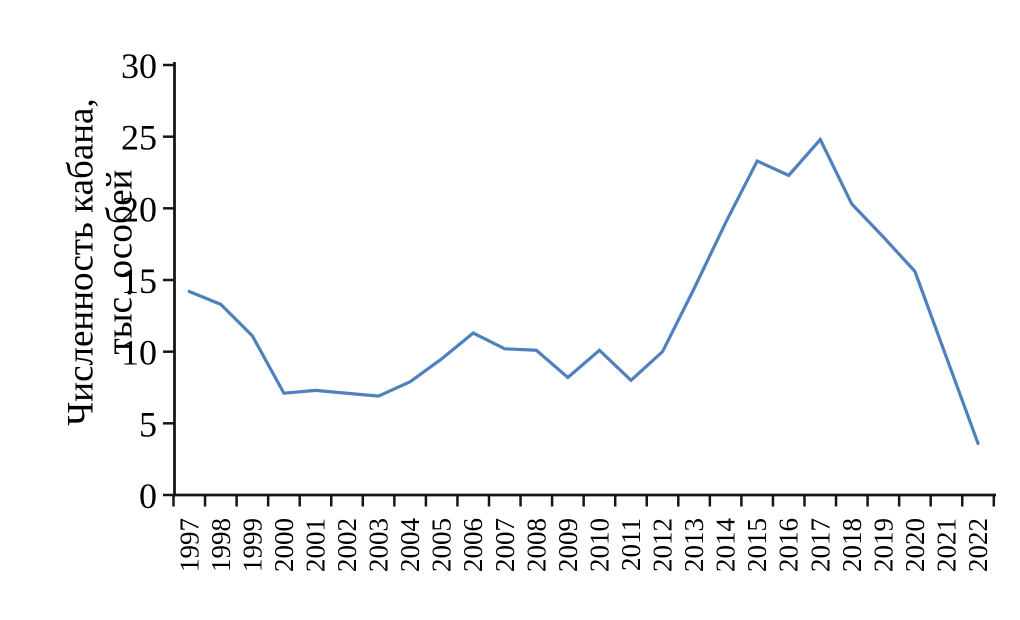  What do you see at coordinates (139, 209) in the screenshot?
I see `y-tick-label: 20` at bounding box center [139, 209].